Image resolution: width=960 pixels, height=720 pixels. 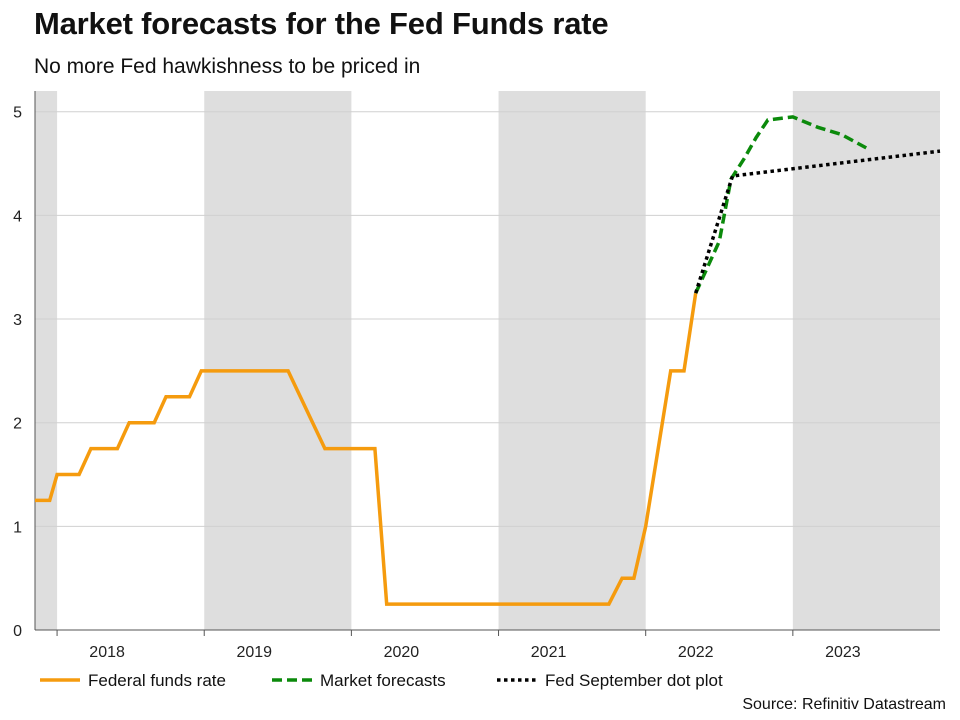 I want to click on chart-subtitle: No more Fed hawkishness to be priced in, so click(x=227, y=66).